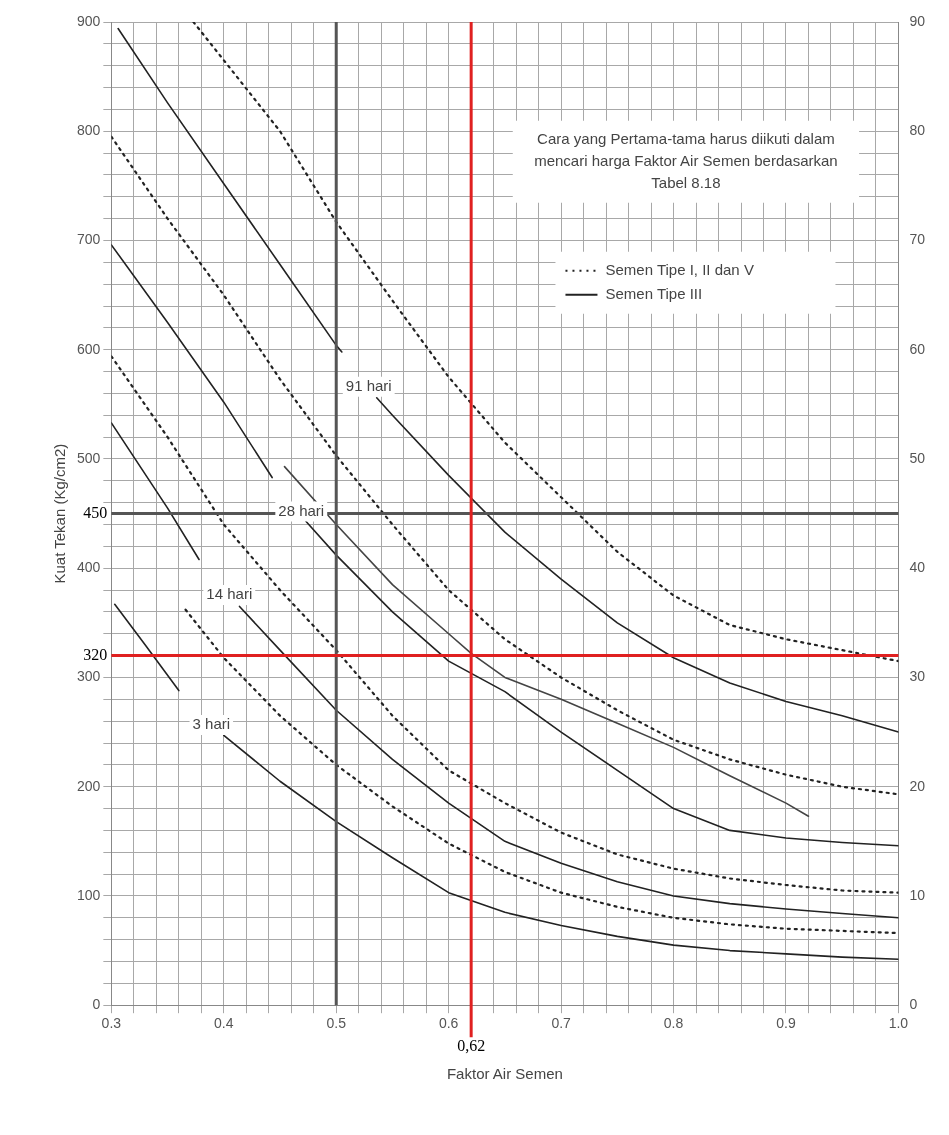  Describe the element at coordinates (229, 594) in the screenshot. I see `annotation: 14 hari` at that location.